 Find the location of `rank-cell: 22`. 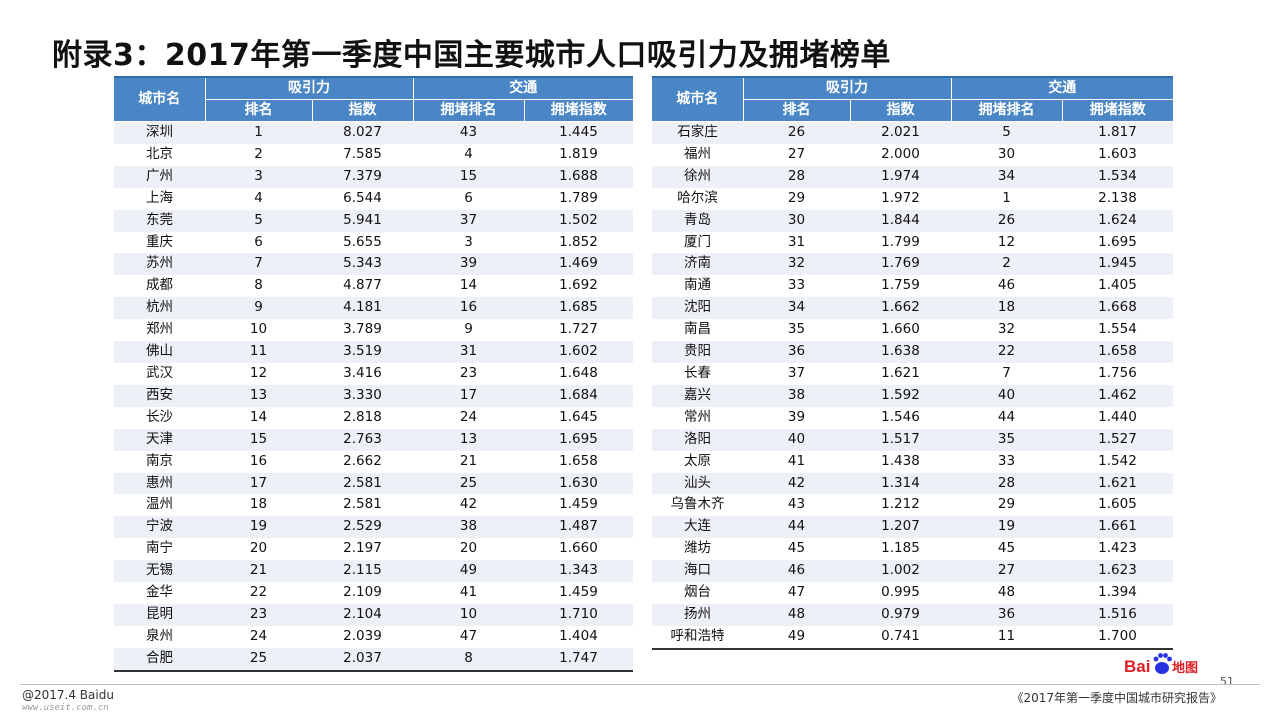

rank-cell: 22 is located at coordinates (258, 593).